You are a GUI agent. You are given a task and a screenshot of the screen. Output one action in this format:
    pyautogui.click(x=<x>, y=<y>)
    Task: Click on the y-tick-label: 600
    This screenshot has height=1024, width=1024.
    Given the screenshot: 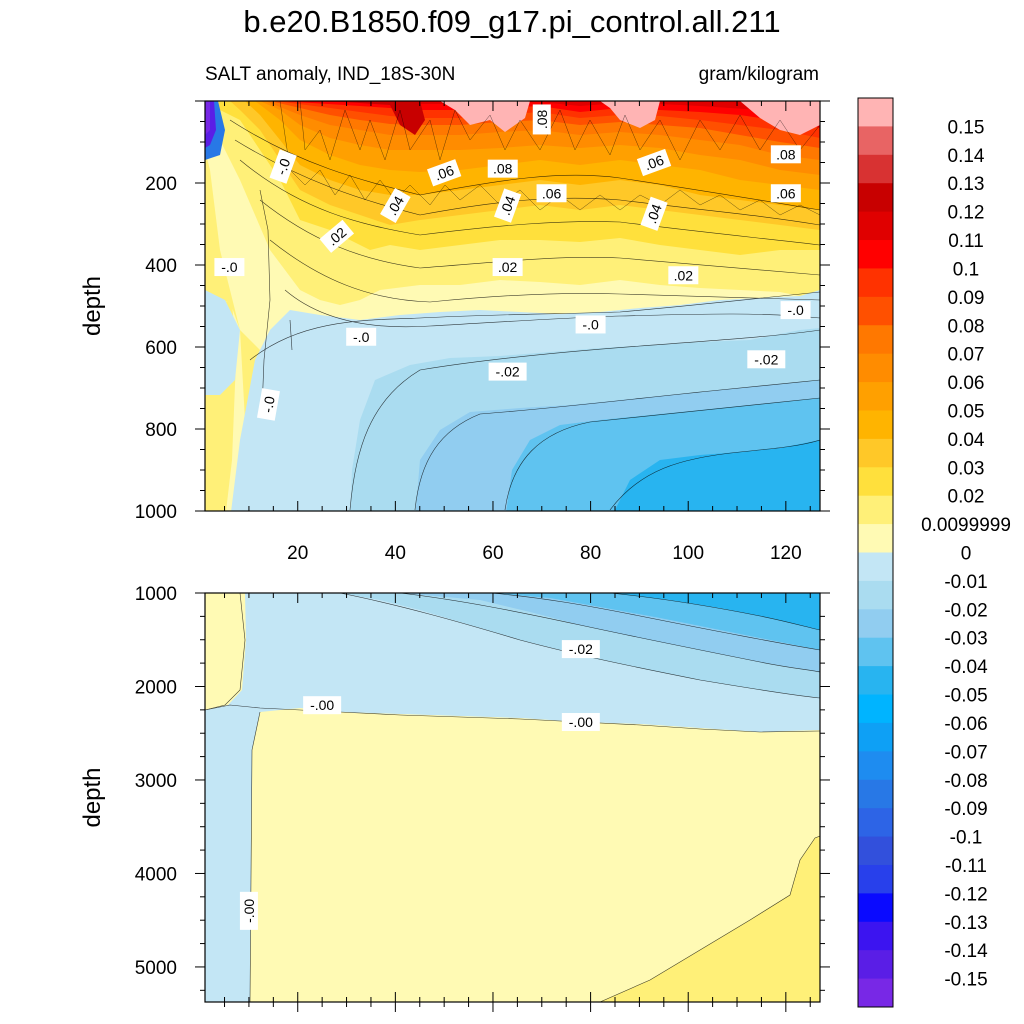 What is the action you would take?
    pyautogui.click(x=161, y=348)
    